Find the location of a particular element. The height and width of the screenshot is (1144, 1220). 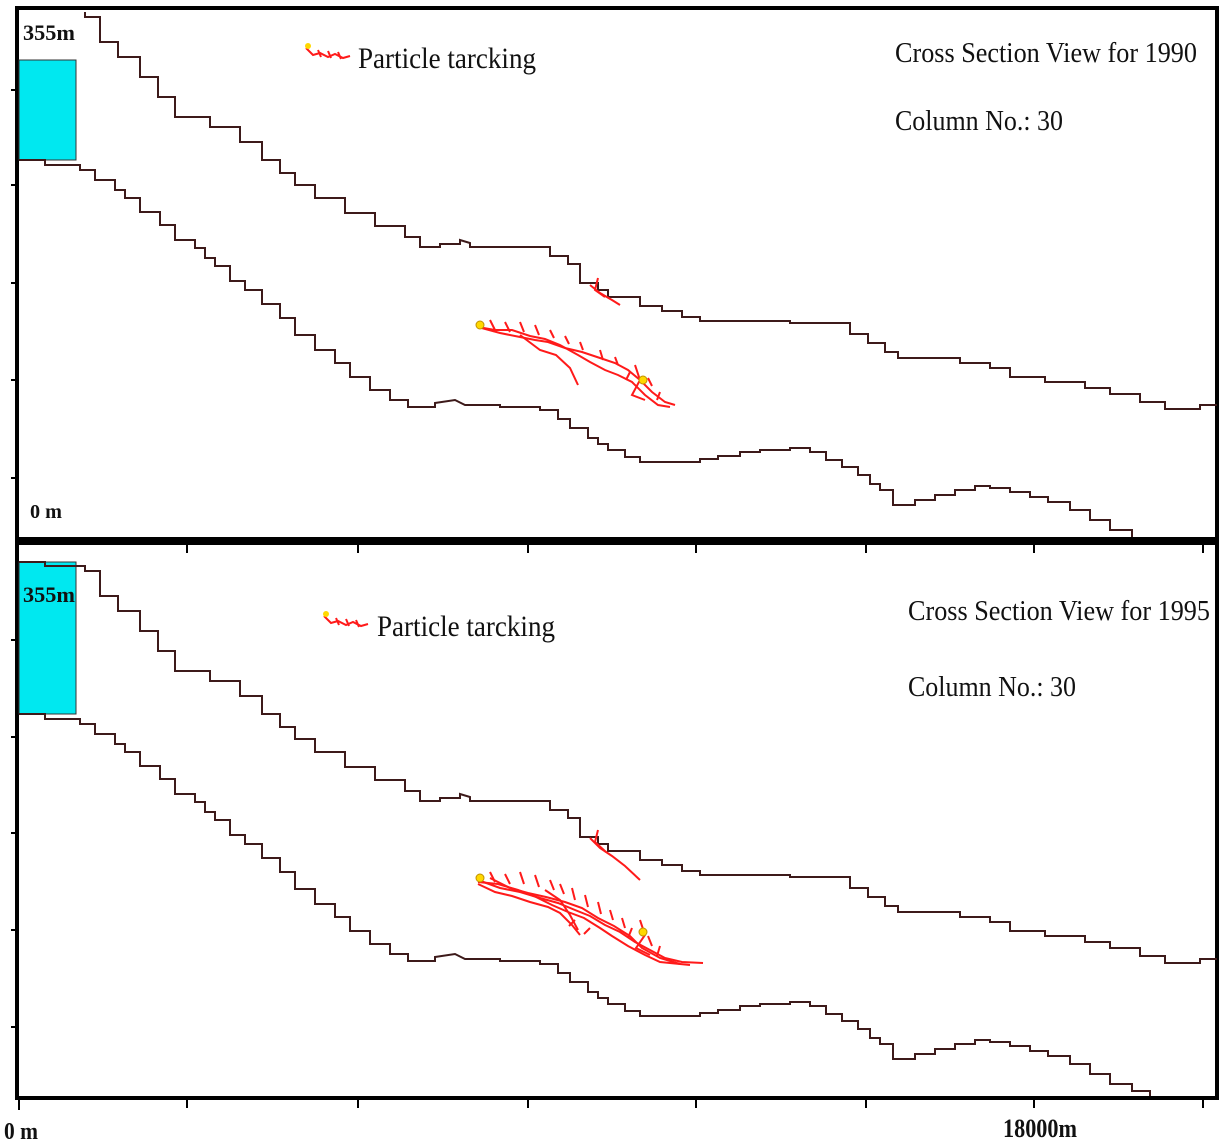

bottom-elevation-label: 0 m is located at coordinates (46, 512).